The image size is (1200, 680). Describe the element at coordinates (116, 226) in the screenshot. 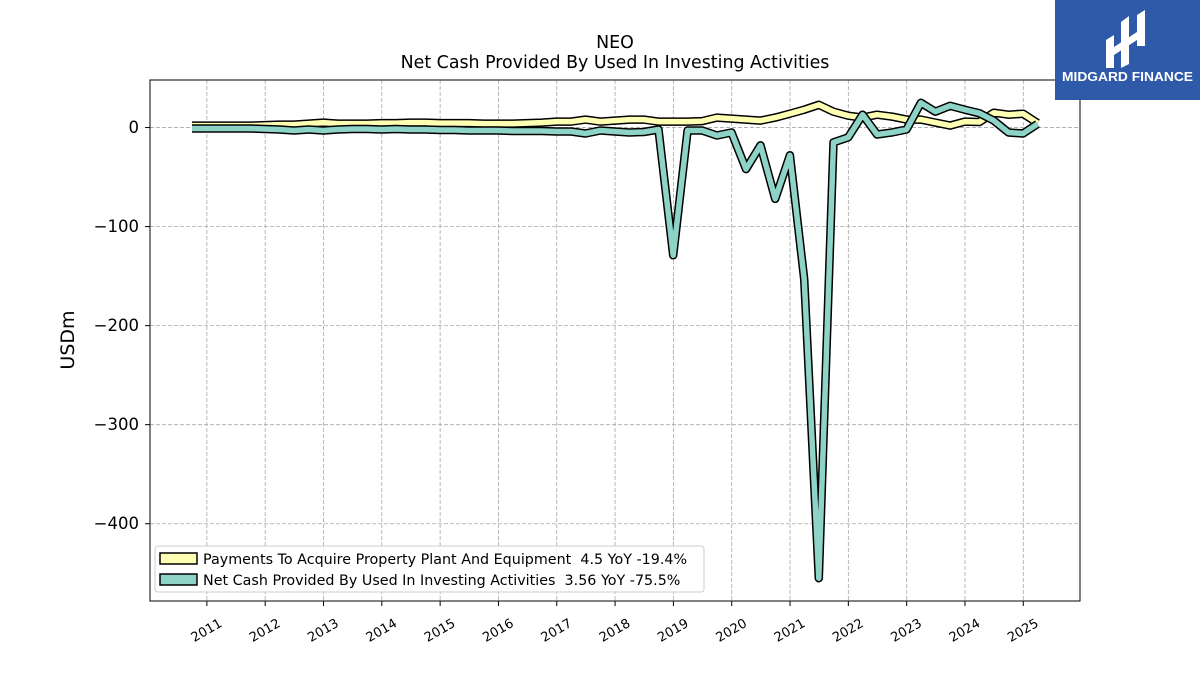

I see `y-tick-label: −100` at that location.